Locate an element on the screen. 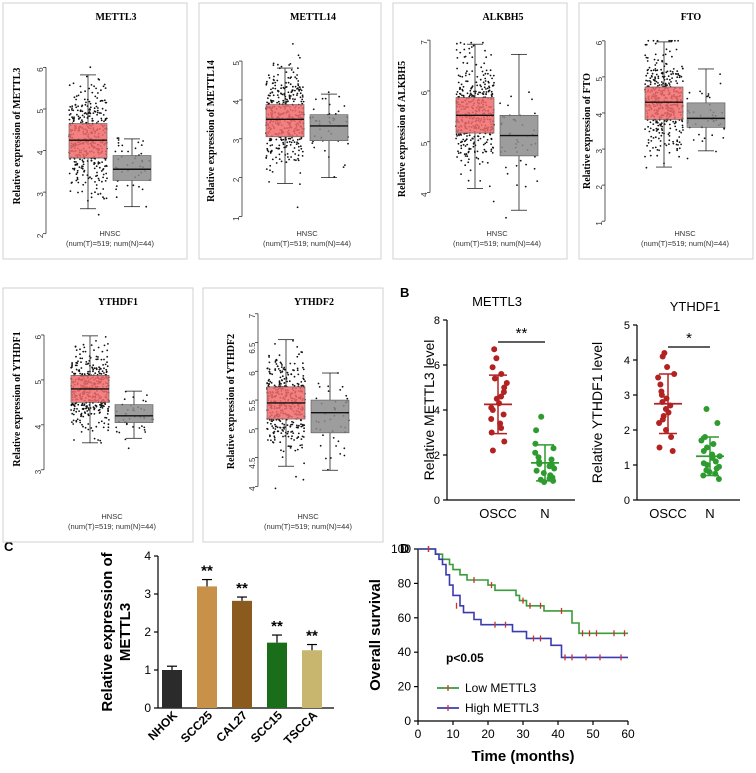 The height and width of the screenshot is (773, 756). box-T is located at coordinates (285, 121).